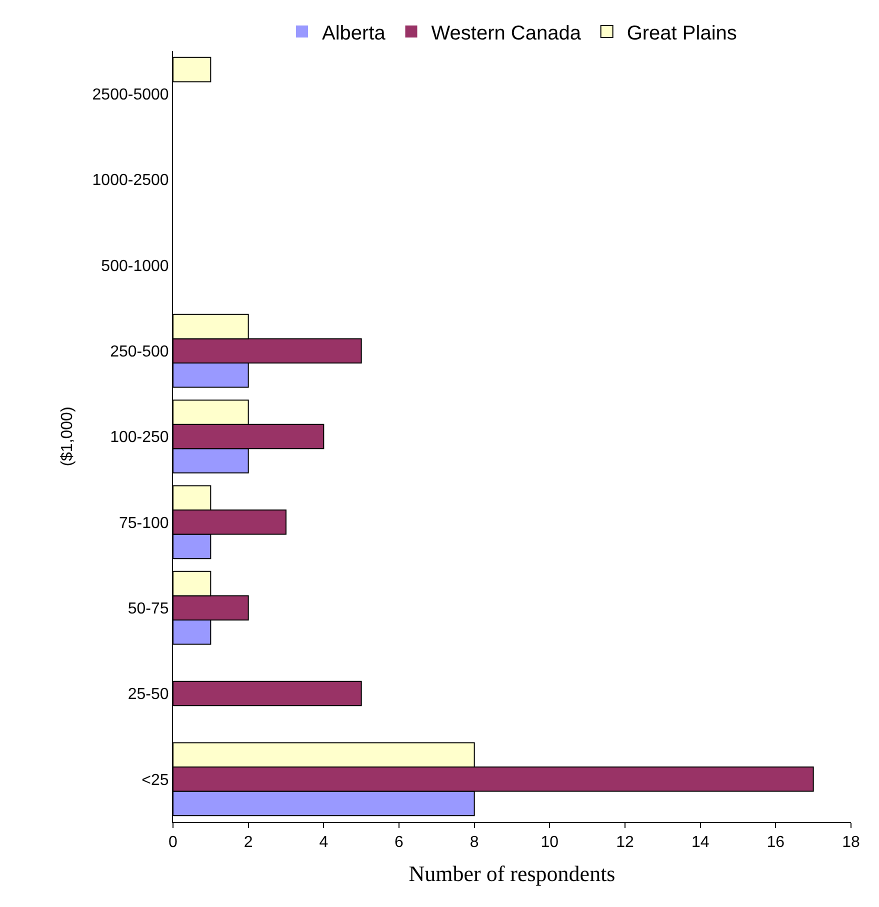  I want to click on y-tick-label: <25, so click(155, 780).